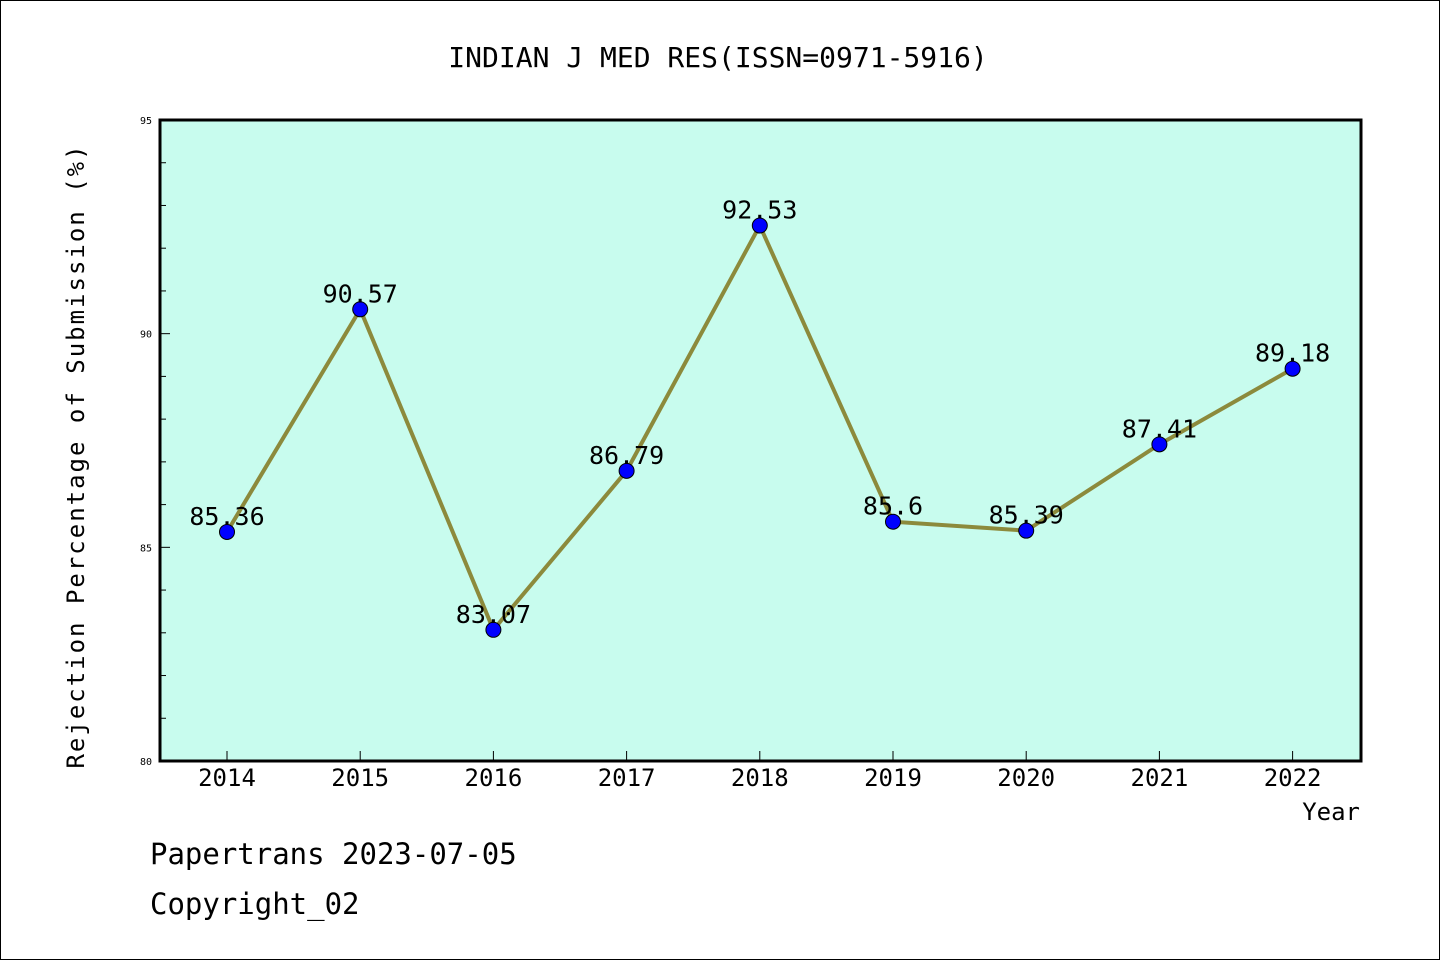 The height and width of the screenshot is (960, 1440). What do you see at coordinates (1159, 428) in the screenshot?
I see `data-label: 87.41` at bounding box center [1159, 428].